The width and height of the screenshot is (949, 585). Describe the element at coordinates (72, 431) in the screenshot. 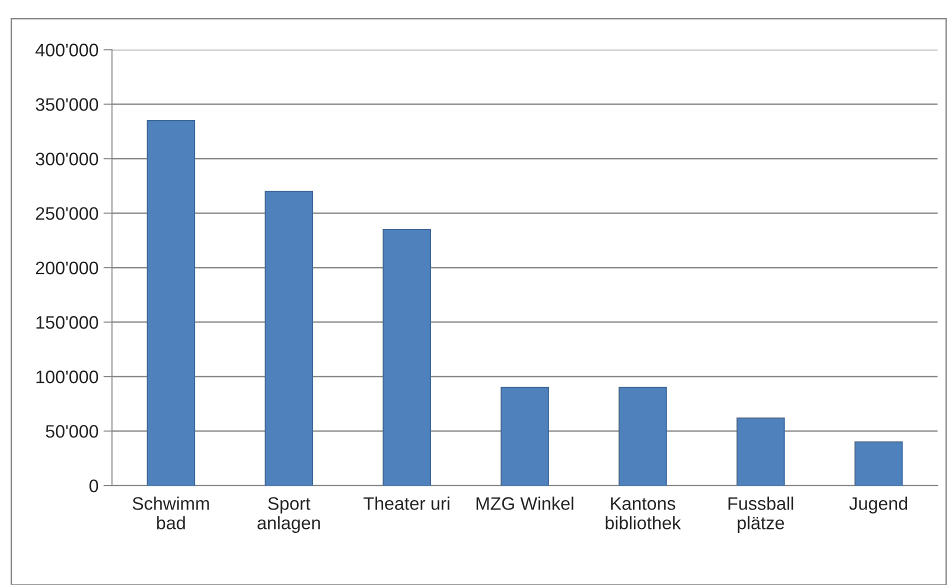

I see `y-tick-label: 50'000` at that location.